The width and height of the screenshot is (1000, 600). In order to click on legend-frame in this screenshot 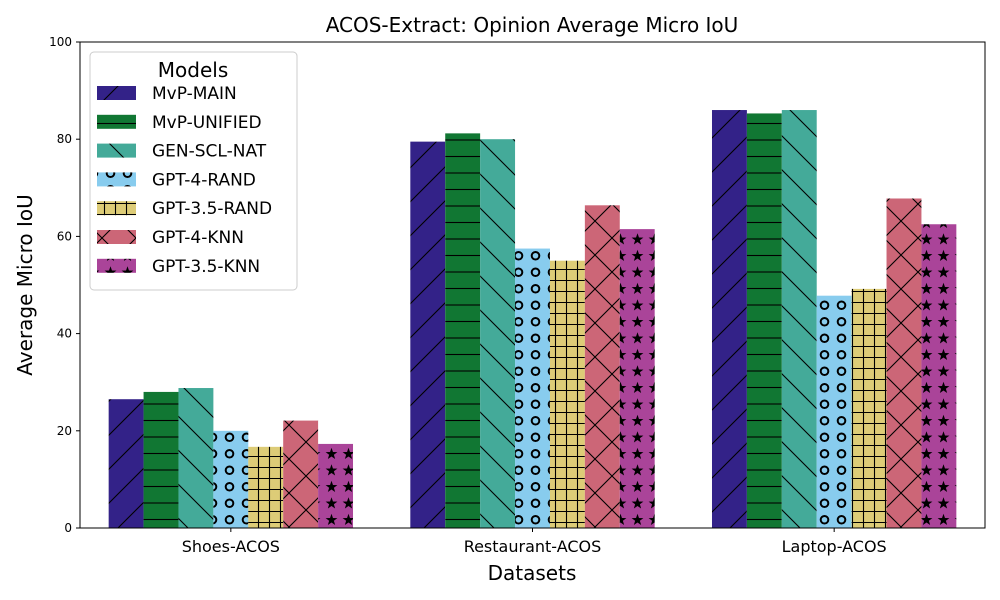, I will do `click(193, 171)`.